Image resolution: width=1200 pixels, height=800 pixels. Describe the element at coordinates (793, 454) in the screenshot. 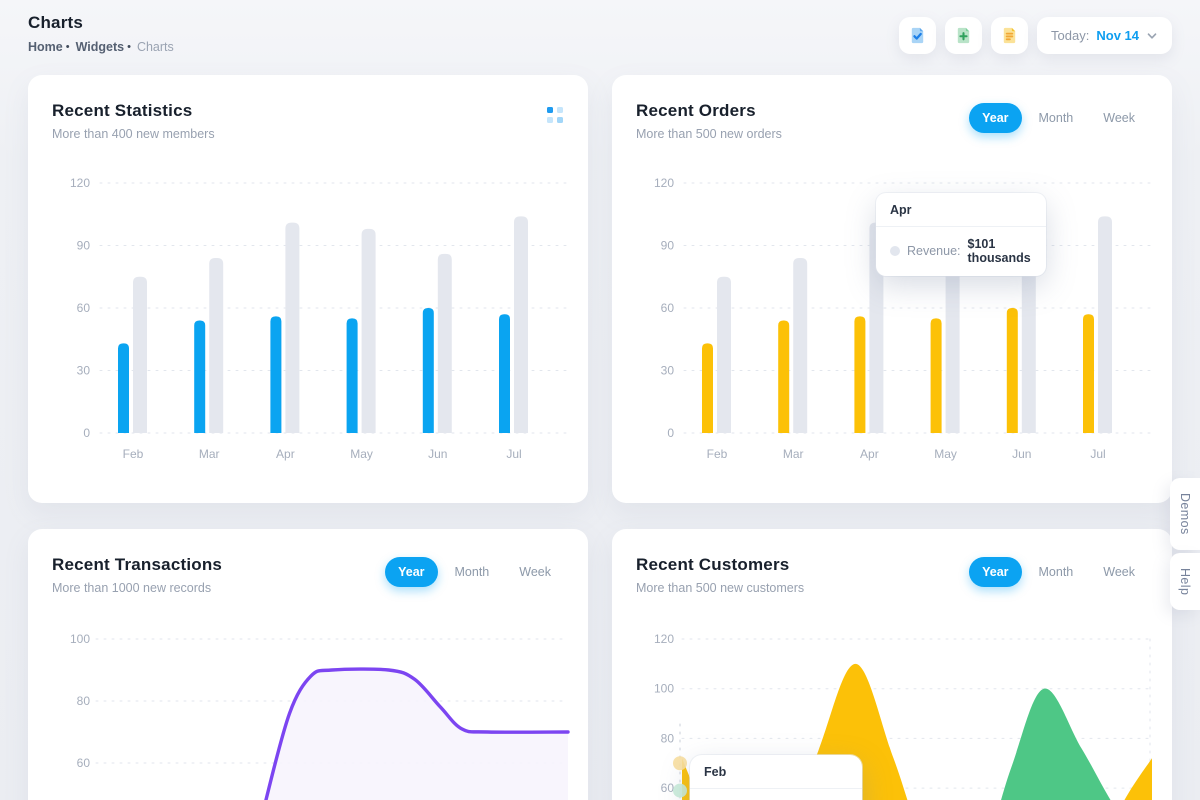

I see `svg-text: Mar` at that location.